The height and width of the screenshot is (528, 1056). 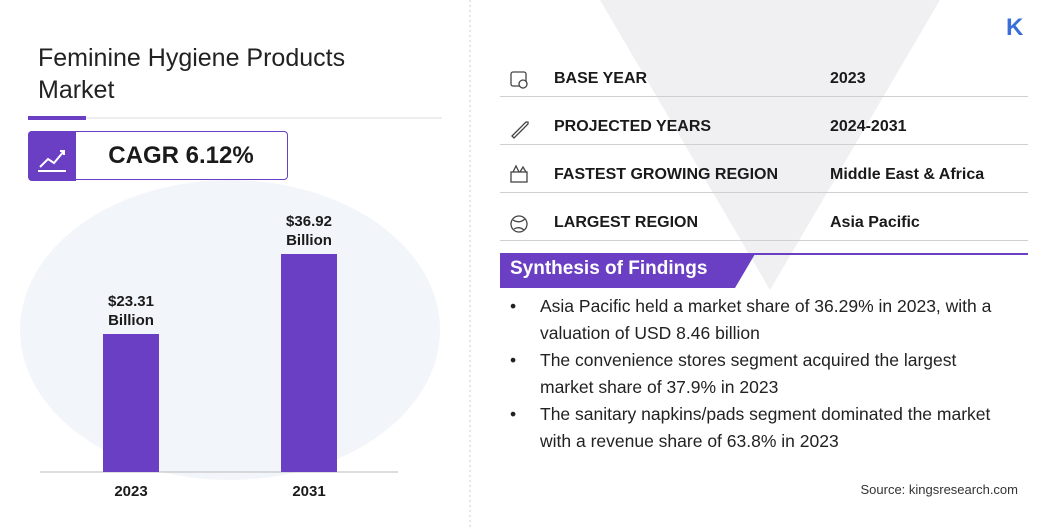 What do you see at coordinates (309, 491) in the screenshot?
I see `x-tick-label: 2031` at bounding box center [309, 491].